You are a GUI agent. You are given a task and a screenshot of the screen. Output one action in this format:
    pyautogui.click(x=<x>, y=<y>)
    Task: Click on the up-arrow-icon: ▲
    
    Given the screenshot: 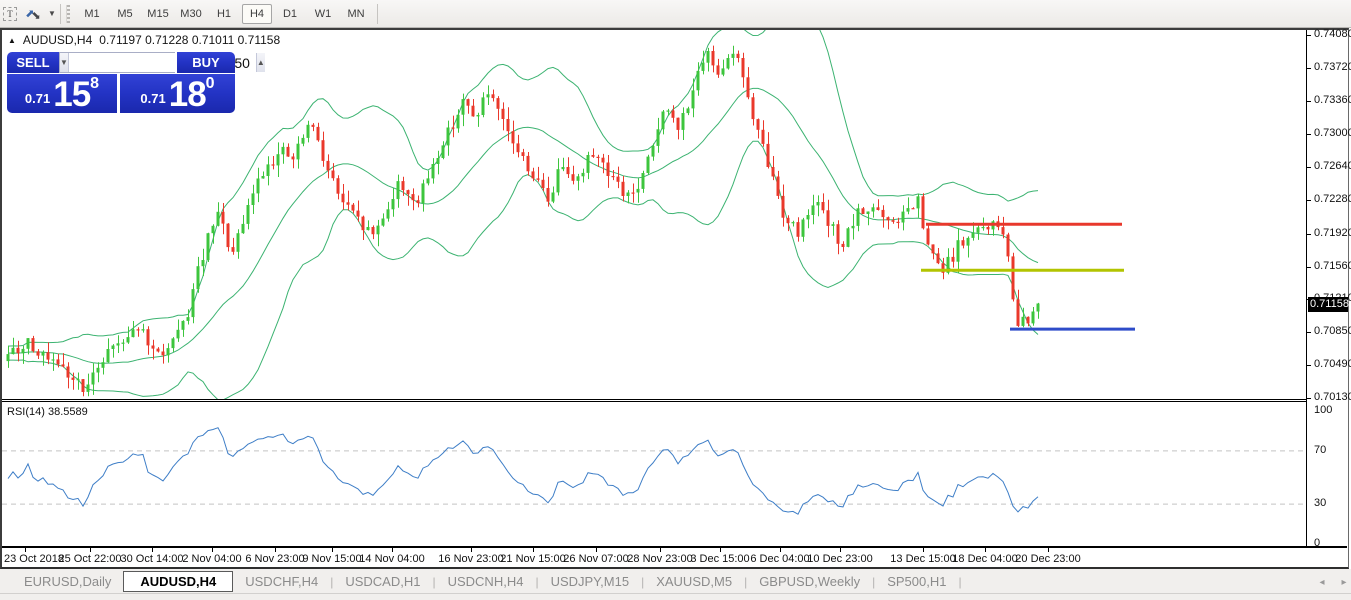 What is the action you would take?
    pyautogui.click(x=260, y=62)
    